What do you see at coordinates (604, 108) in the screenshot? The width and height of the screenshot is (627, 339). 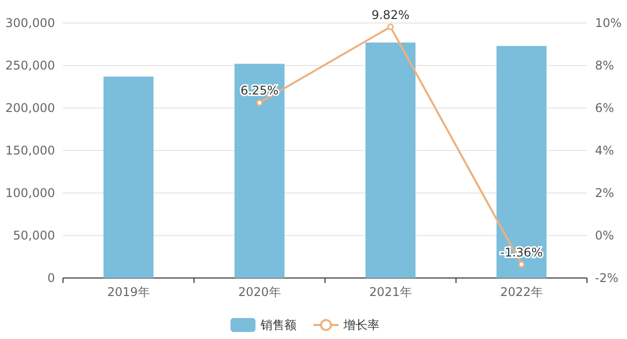 I see `y2-tick-label: 6%` at bounding box center [604, 108].